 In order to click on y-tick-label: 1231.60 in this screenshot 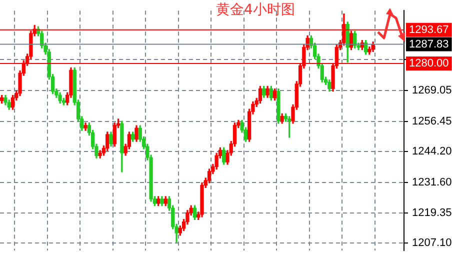, I will do `click(432, 182)`.